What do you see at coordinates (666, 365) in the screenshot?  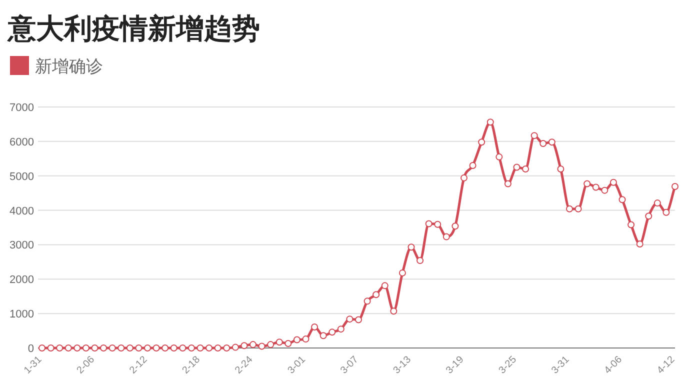 I see `x-tick-label: 4-12` at bounding box center [666, 365].